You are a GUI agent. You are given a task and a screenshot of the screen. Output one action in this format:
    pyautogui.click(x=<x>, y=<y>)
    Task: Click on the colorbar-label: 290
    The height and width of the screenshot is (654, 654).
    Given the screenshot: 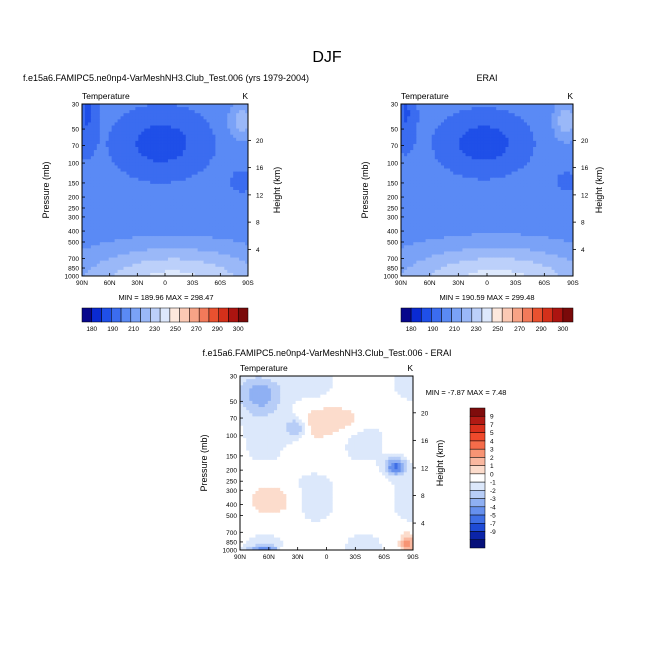 What is the action you would take?
    pyautogui.click(x=217, y=329)
    